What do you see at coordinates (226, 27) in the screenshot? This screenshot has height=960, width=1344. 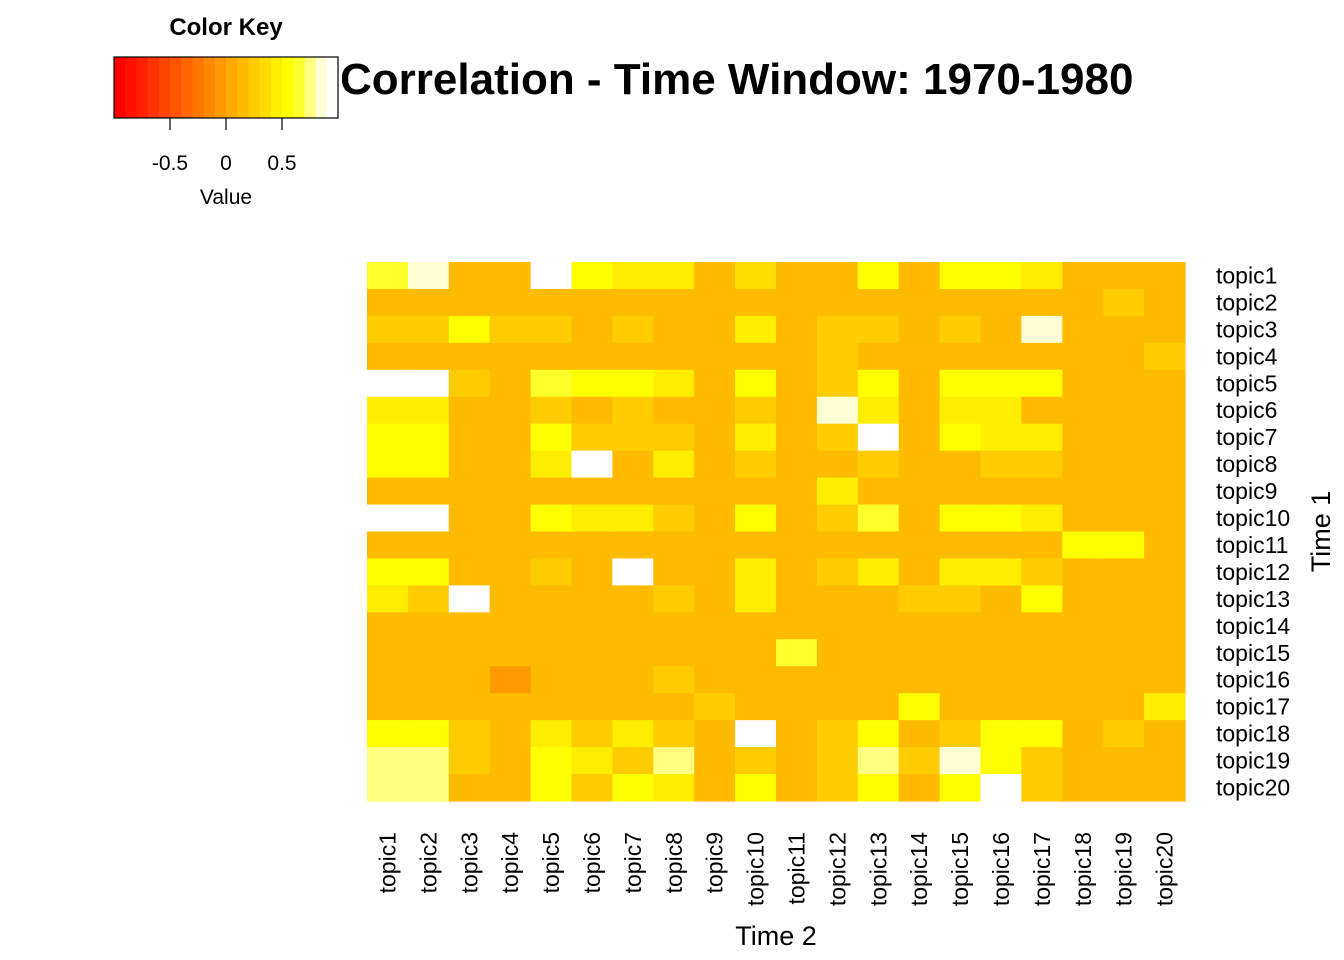 I see `color-key-title: Color Key` at bounding box center [226, 27].